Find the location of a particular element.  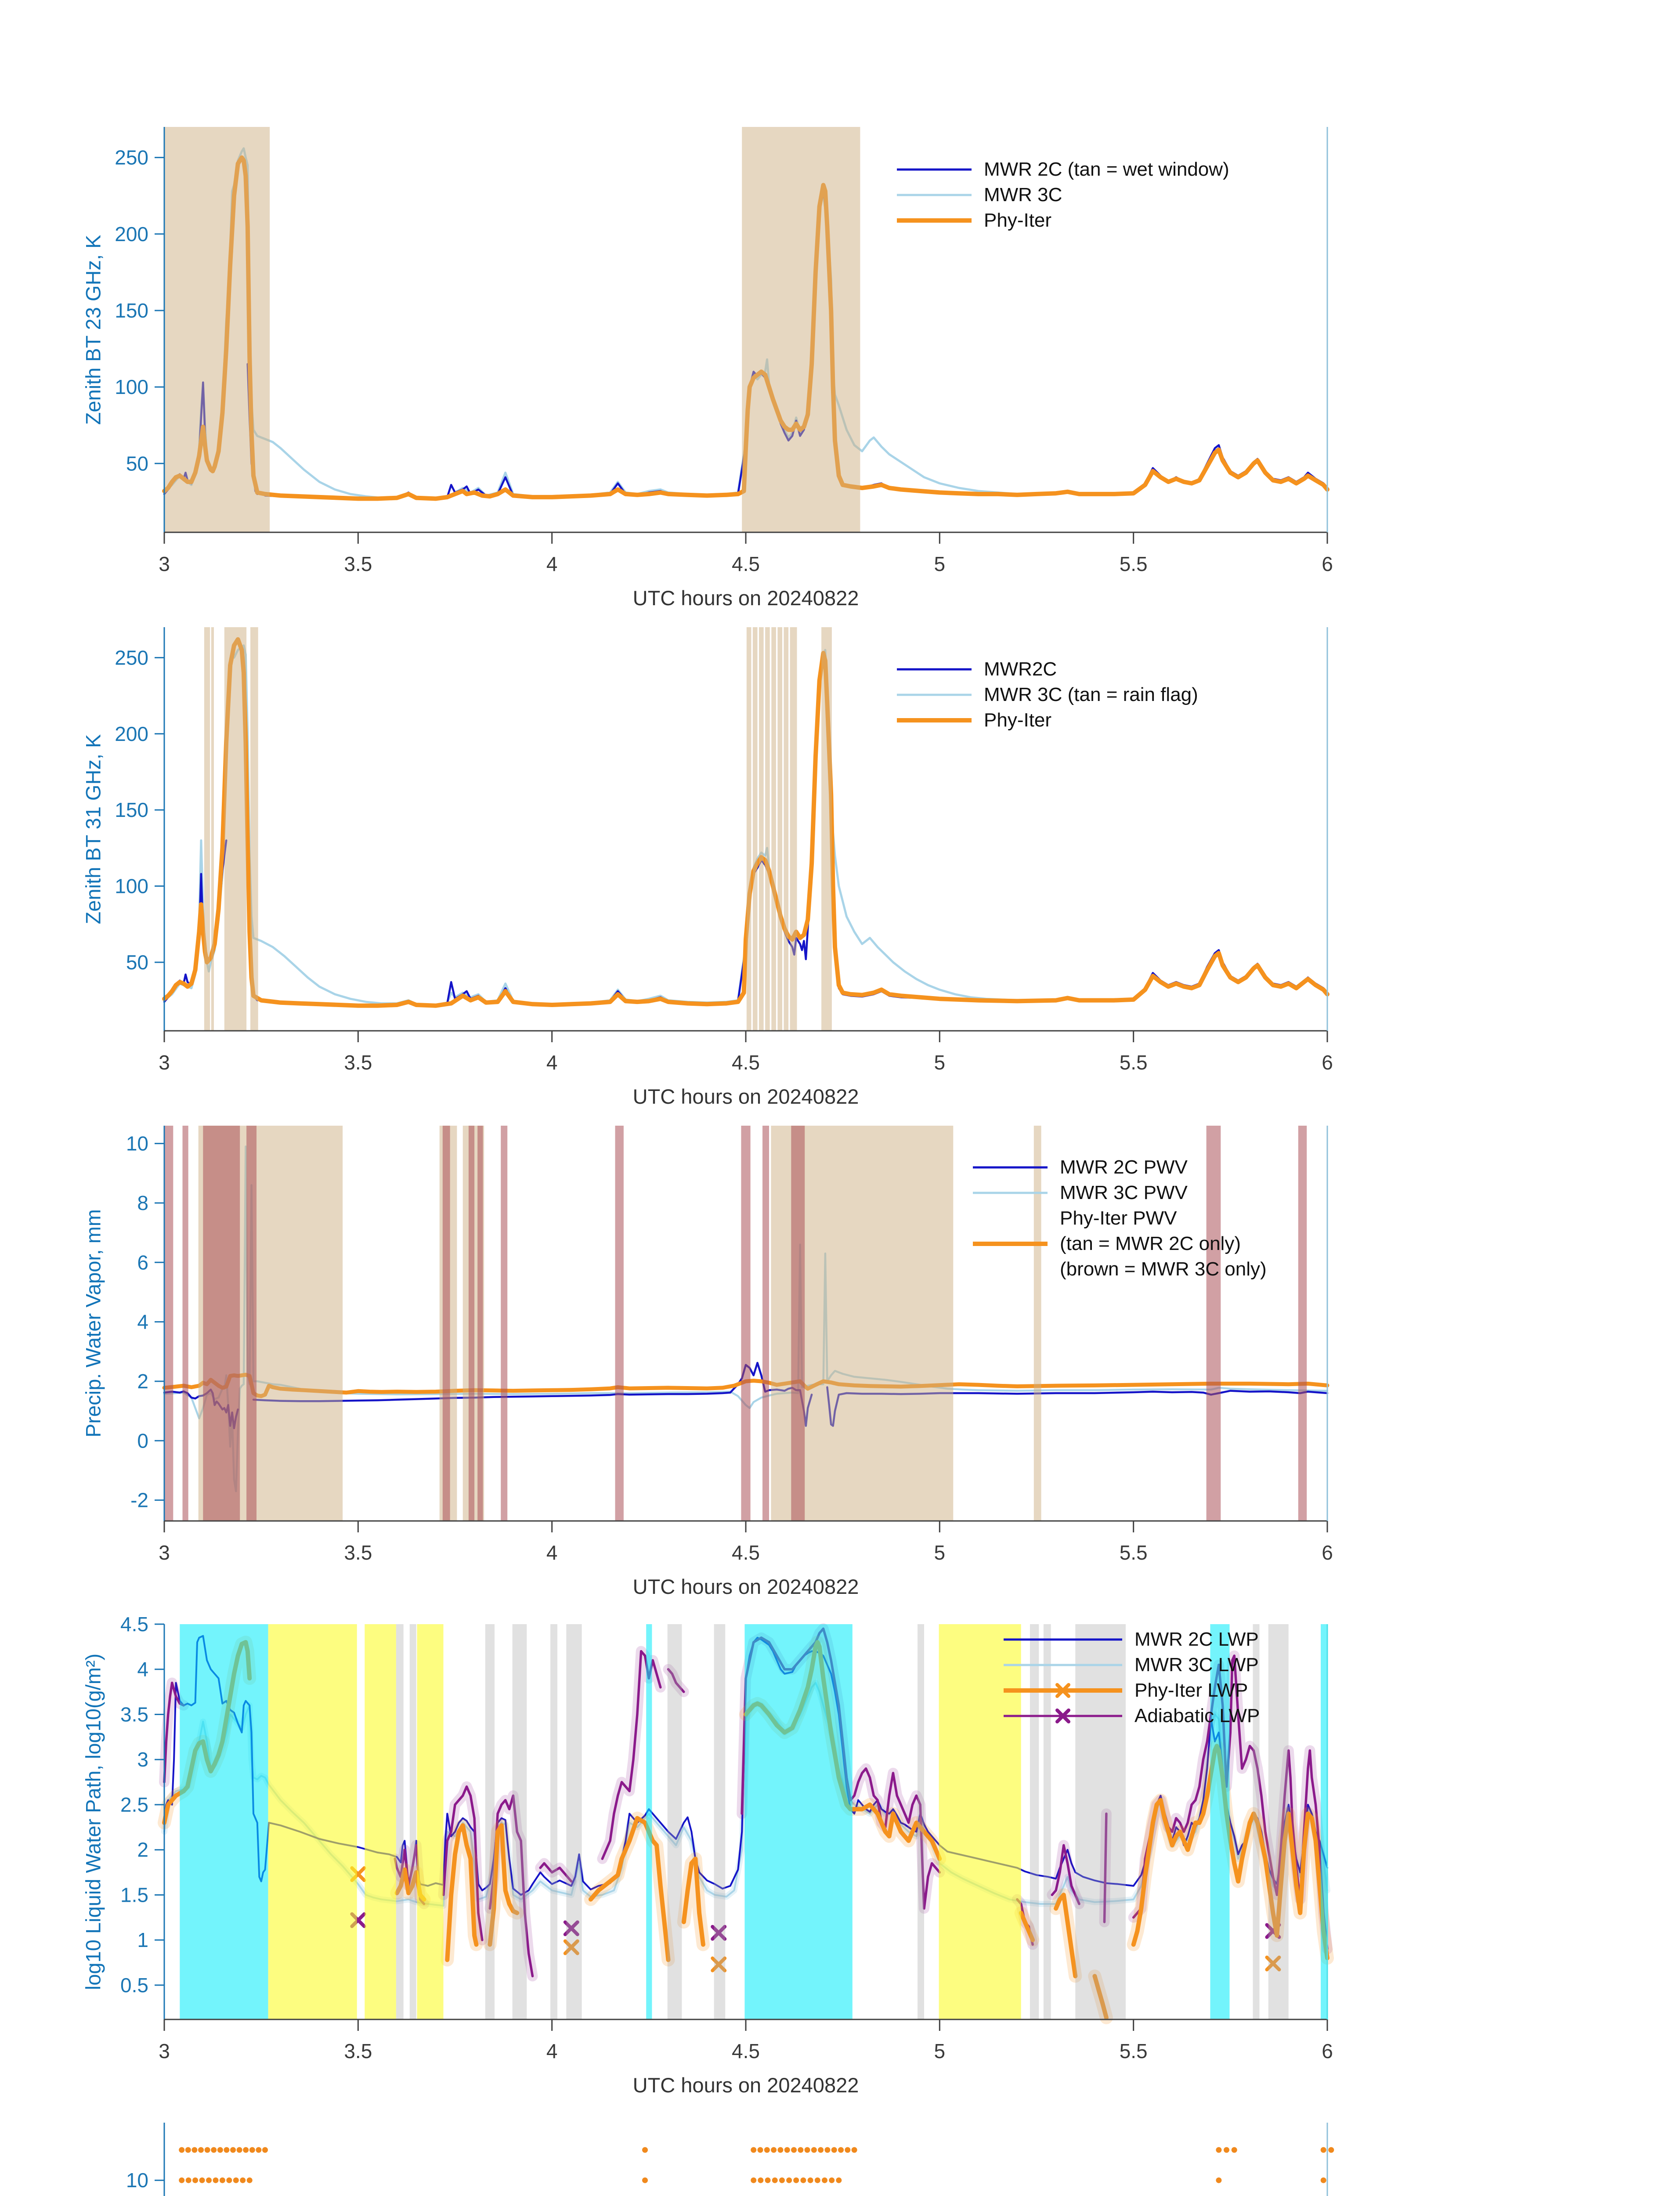

panel2-x-axis-label: UTC hours on 20240822 is located at coordinates (745, 1096).